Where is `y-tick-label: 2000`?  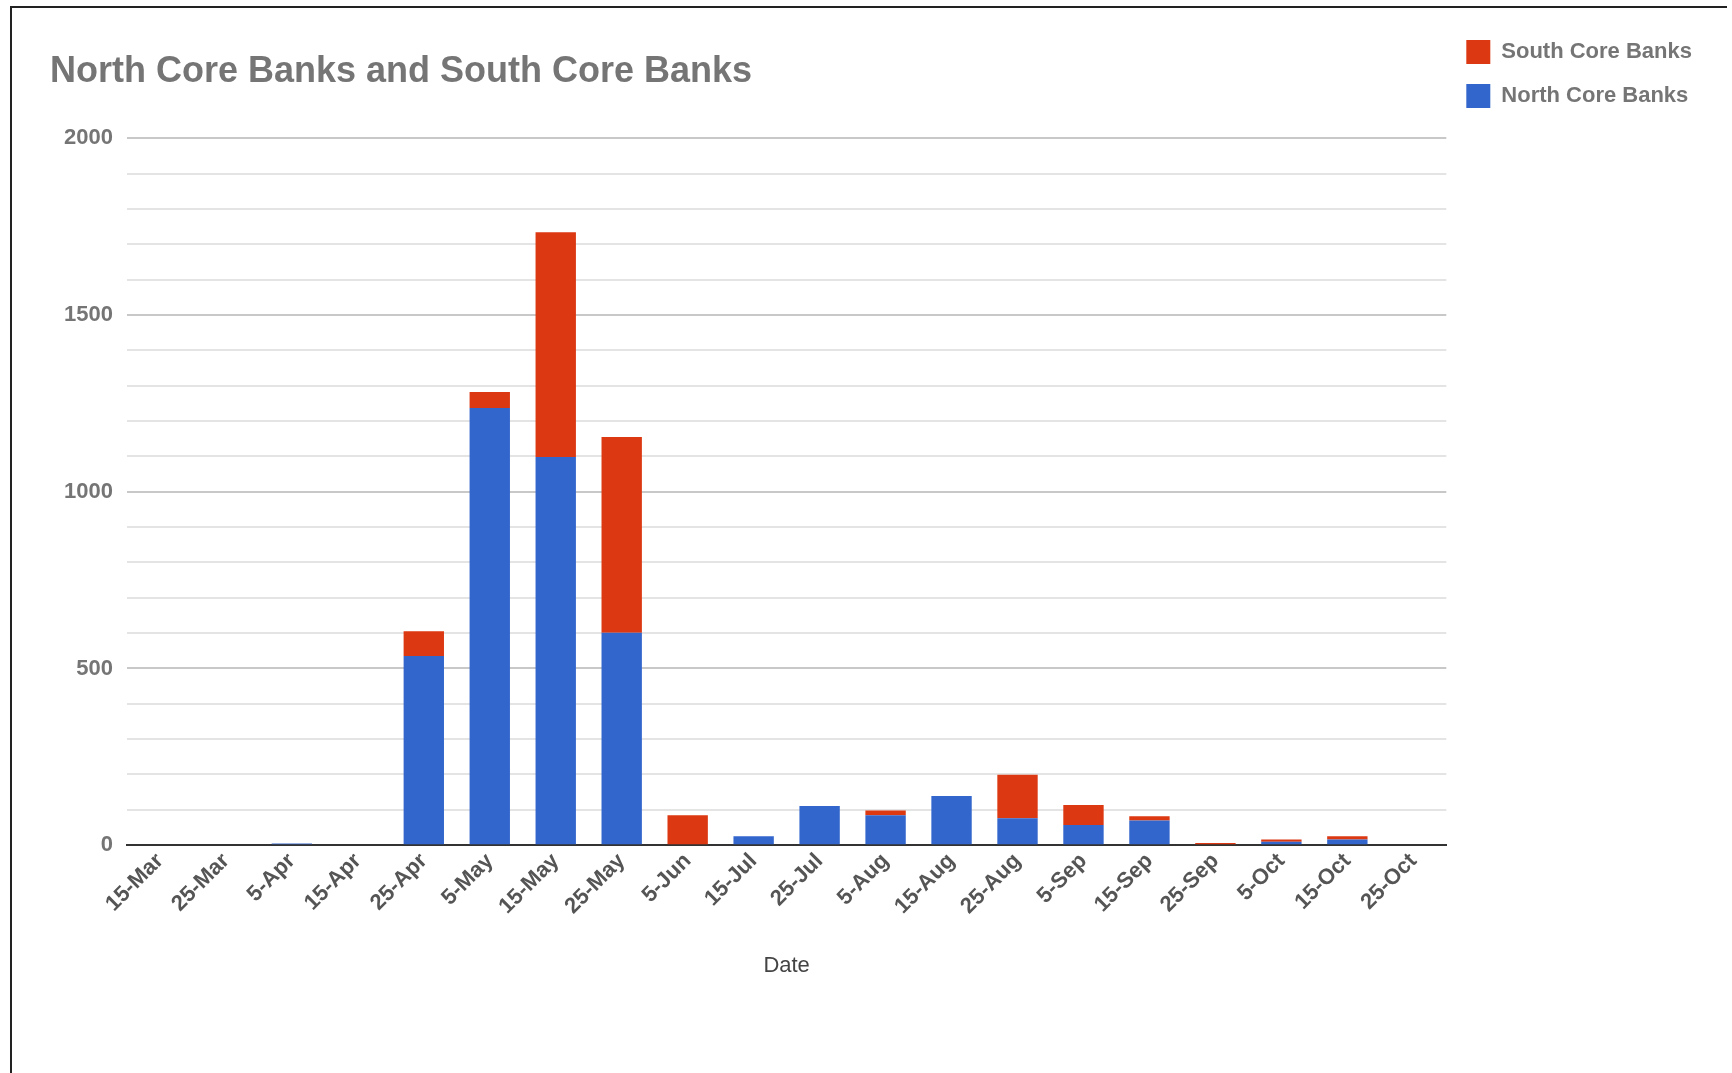 y-tick-label: 2000 is located at coordinates (88, 137).